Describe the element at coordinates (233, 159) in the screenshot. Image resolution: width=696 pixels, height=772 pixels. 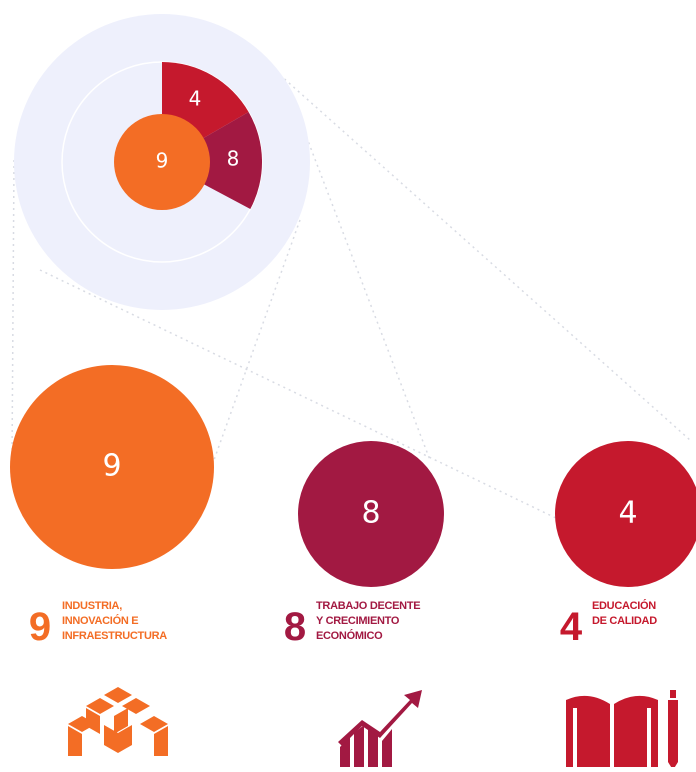
I see `sector-label: 8` at that location.